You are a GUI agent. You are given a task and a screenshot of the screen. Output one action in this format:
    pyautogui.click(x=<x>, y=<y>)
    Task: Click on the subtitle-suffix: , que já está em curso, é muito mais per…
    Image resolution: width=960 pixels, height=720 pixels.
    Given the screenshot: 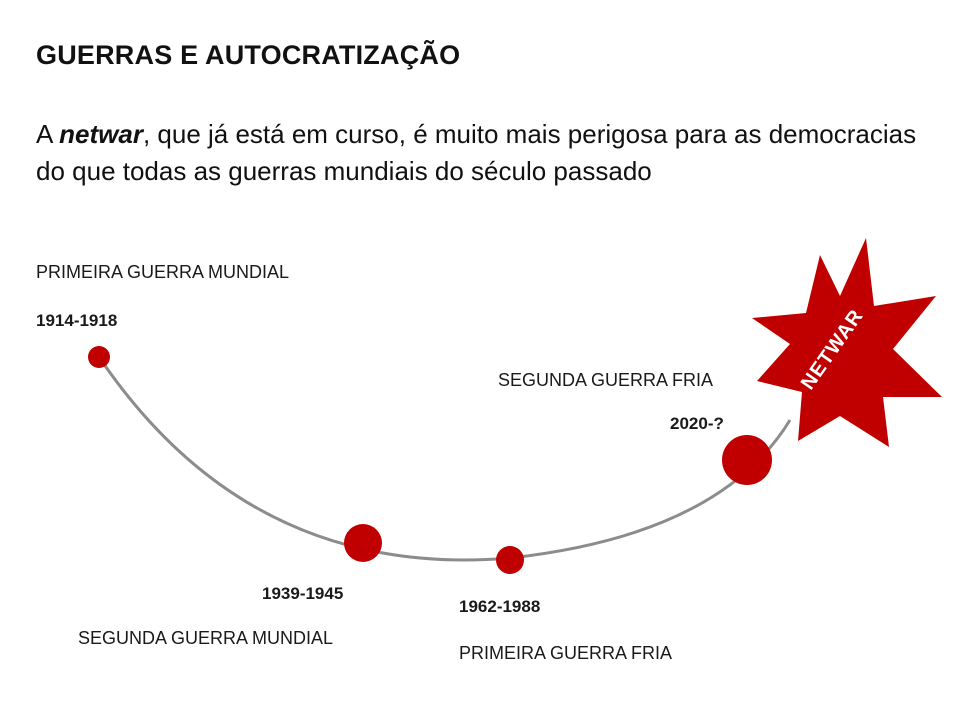 What is the action you would take?
    pyautogui.click(x=476, y=152)
    